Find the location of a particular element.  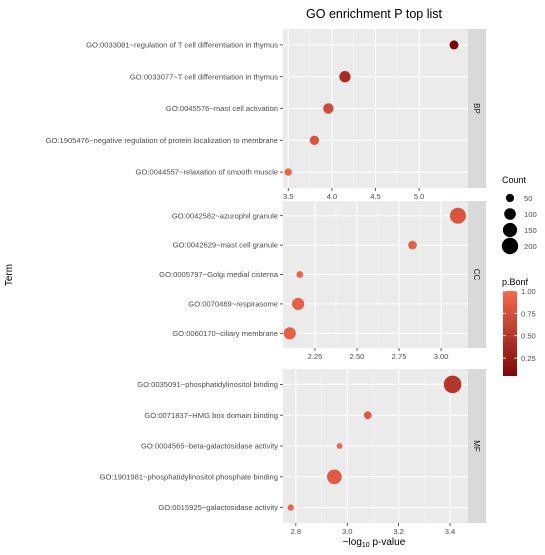

x-tick-label: 2.25 is located at coordinates (315, 356).